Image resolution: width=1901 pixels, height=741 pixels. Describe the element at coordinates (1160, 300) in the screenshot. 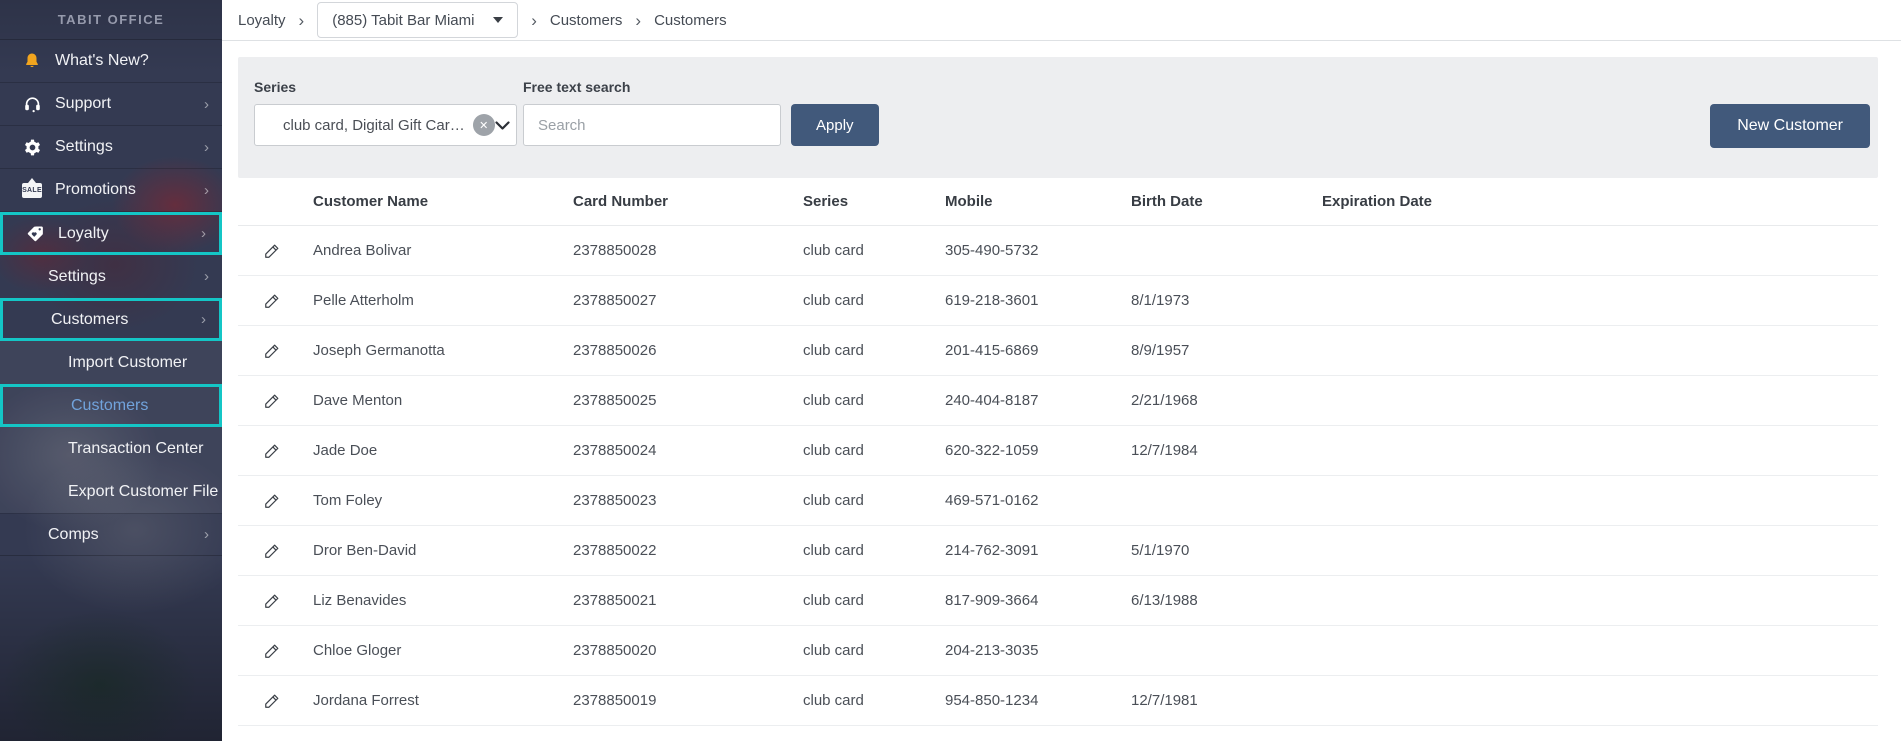

I see `cell-birth-date: 8/1/1973` at that location.